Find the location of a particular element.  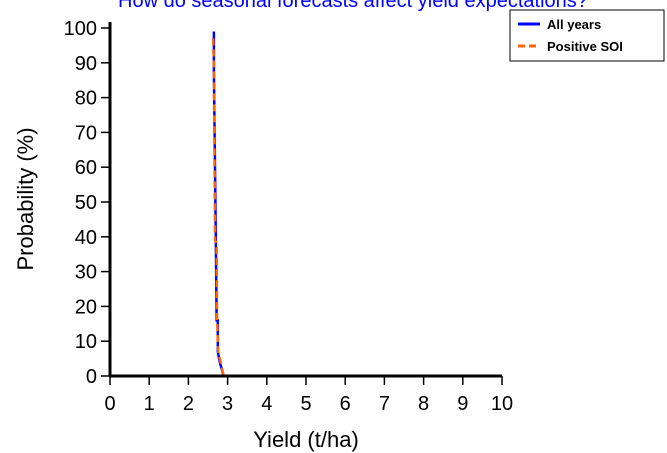

y-tick-label: 0 is located at coordinates (91, 377).